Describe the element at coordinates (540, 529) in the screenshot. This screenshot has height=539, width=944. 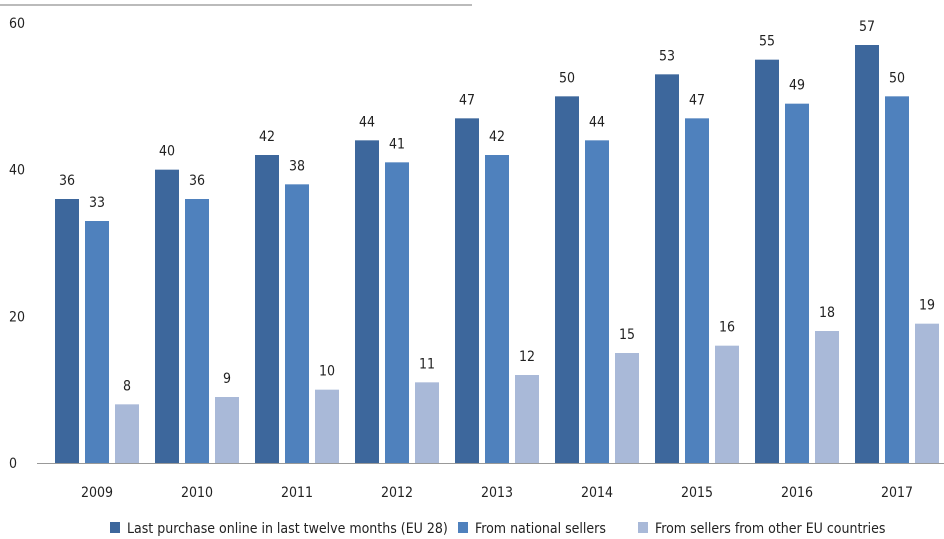
I see `legend-label: From national sellers` at that location.